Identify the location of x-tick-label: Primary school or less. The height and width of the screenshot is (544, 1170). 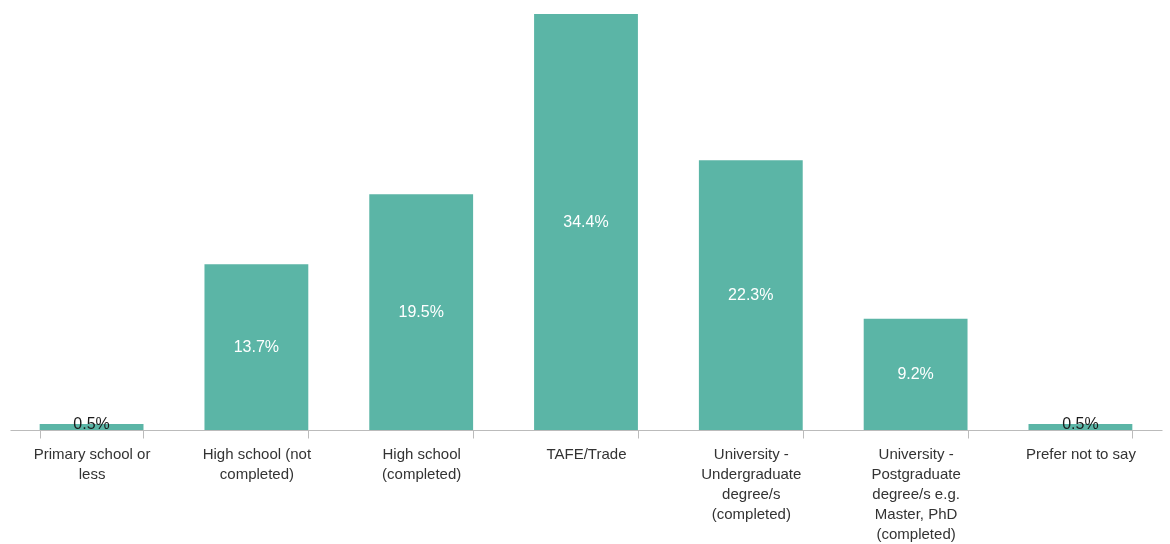
(92, 463).